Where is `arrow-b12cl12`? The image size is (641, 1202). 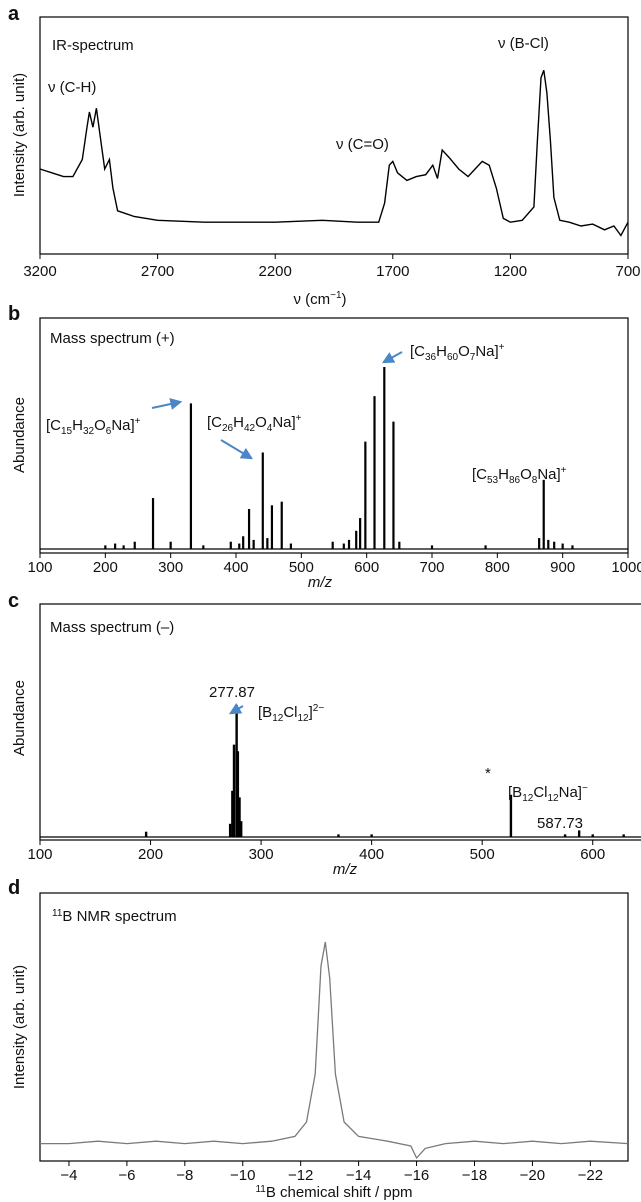
arrow-b12cl12 is located at coordinates (236, 708).